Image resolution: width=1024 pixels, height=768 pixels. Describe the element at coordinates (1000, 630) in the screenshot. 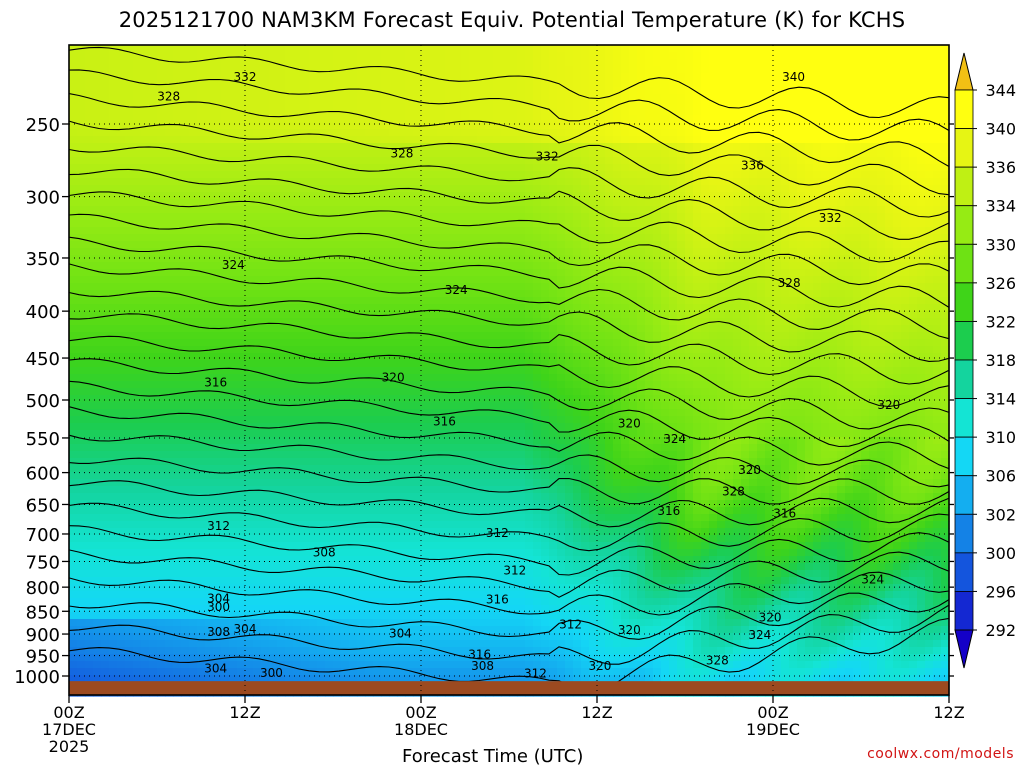

I see `colorbar-label: 292` at that location.